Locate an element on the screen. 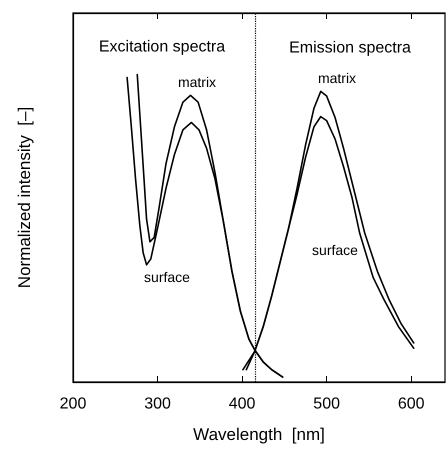 This screenshot has width=446, height=456. x-tick-label: 400 is located at coordinates (242, 404).